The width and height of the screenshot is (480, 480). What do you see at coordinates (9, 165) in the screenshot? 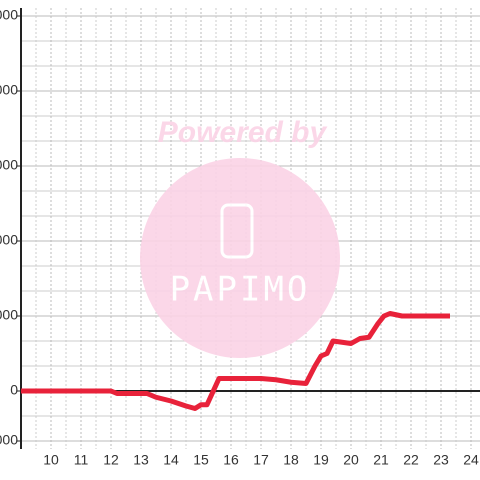
I see `y-tick-label: 90,000` at bounding box center [9, 165].